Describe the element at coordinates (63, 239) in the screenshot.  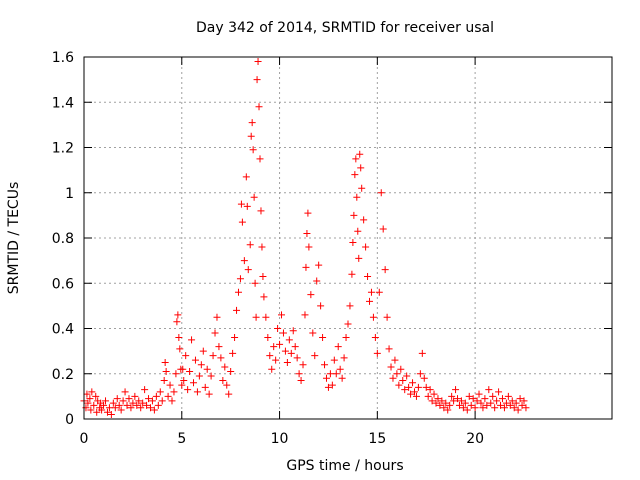
I see `y-tick-label: 0.8` at that location.